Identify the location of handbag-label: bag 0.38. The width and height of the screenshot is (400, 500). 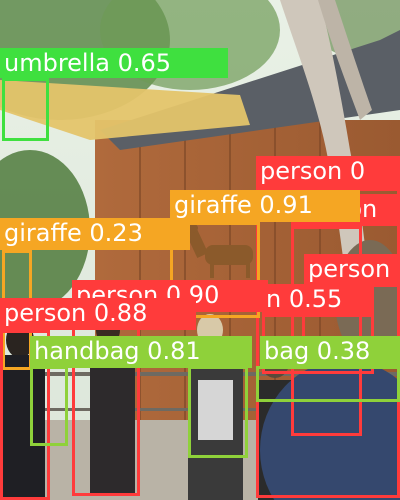
(330, 352).